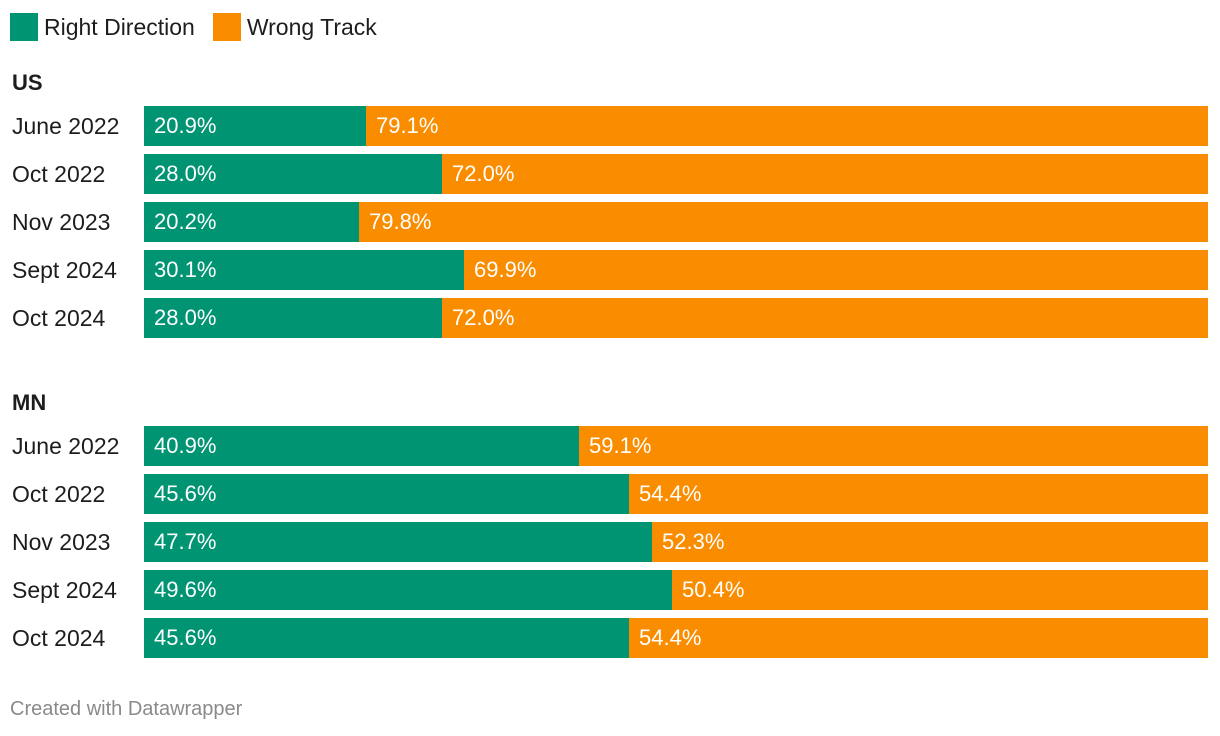 The image size is (1220, 736). Describe the element at coordinates (304, 270) in the screenshot. I see `bar-segment-right-direction: 30.1%` at that location.